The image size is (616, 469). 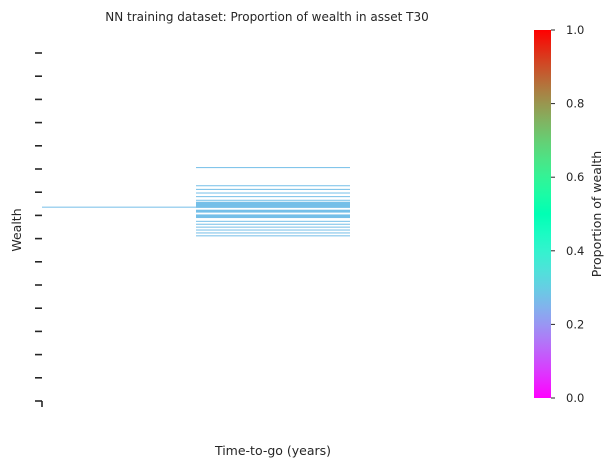 I want to click on plot-area, so click(x=196, y=202).